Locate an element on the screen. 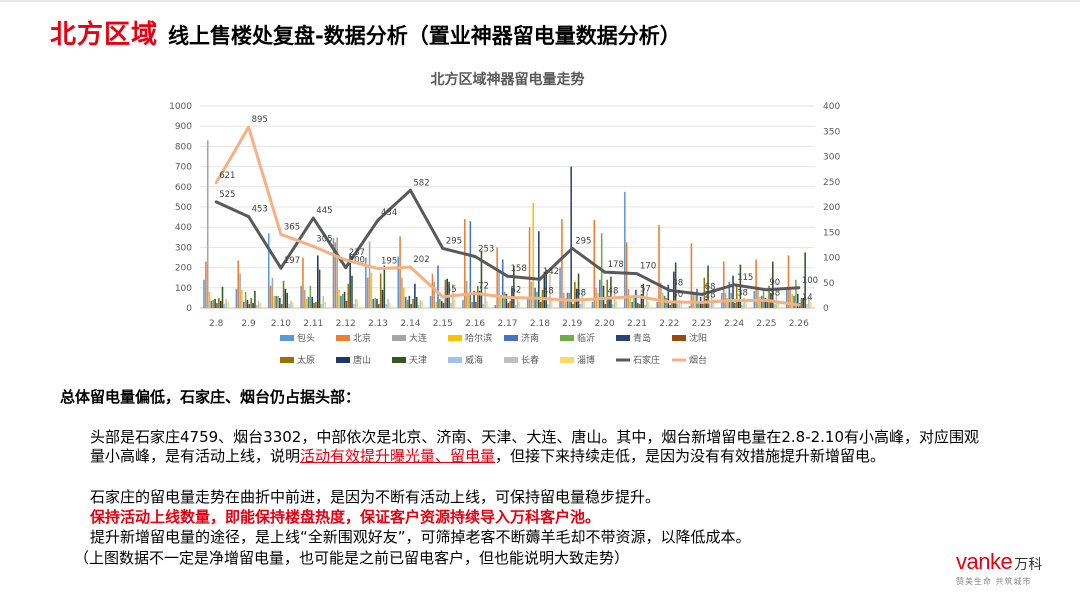 This screenshot has height=607, width=1080. data-label-烟台: 365 is located at coordinates (292, 227).